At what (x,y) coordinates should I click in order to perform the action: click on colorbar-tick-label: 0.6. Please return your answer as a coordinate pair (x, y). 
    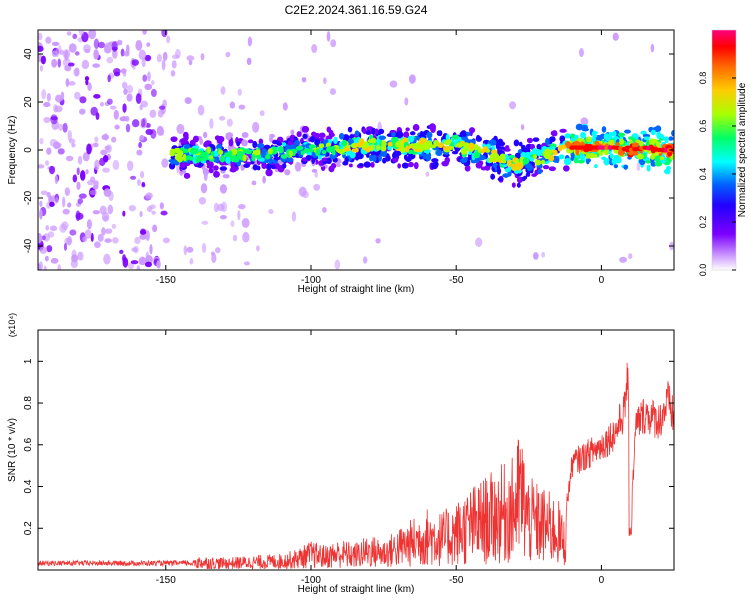
    Looking at the image, I should click on (703, 126).